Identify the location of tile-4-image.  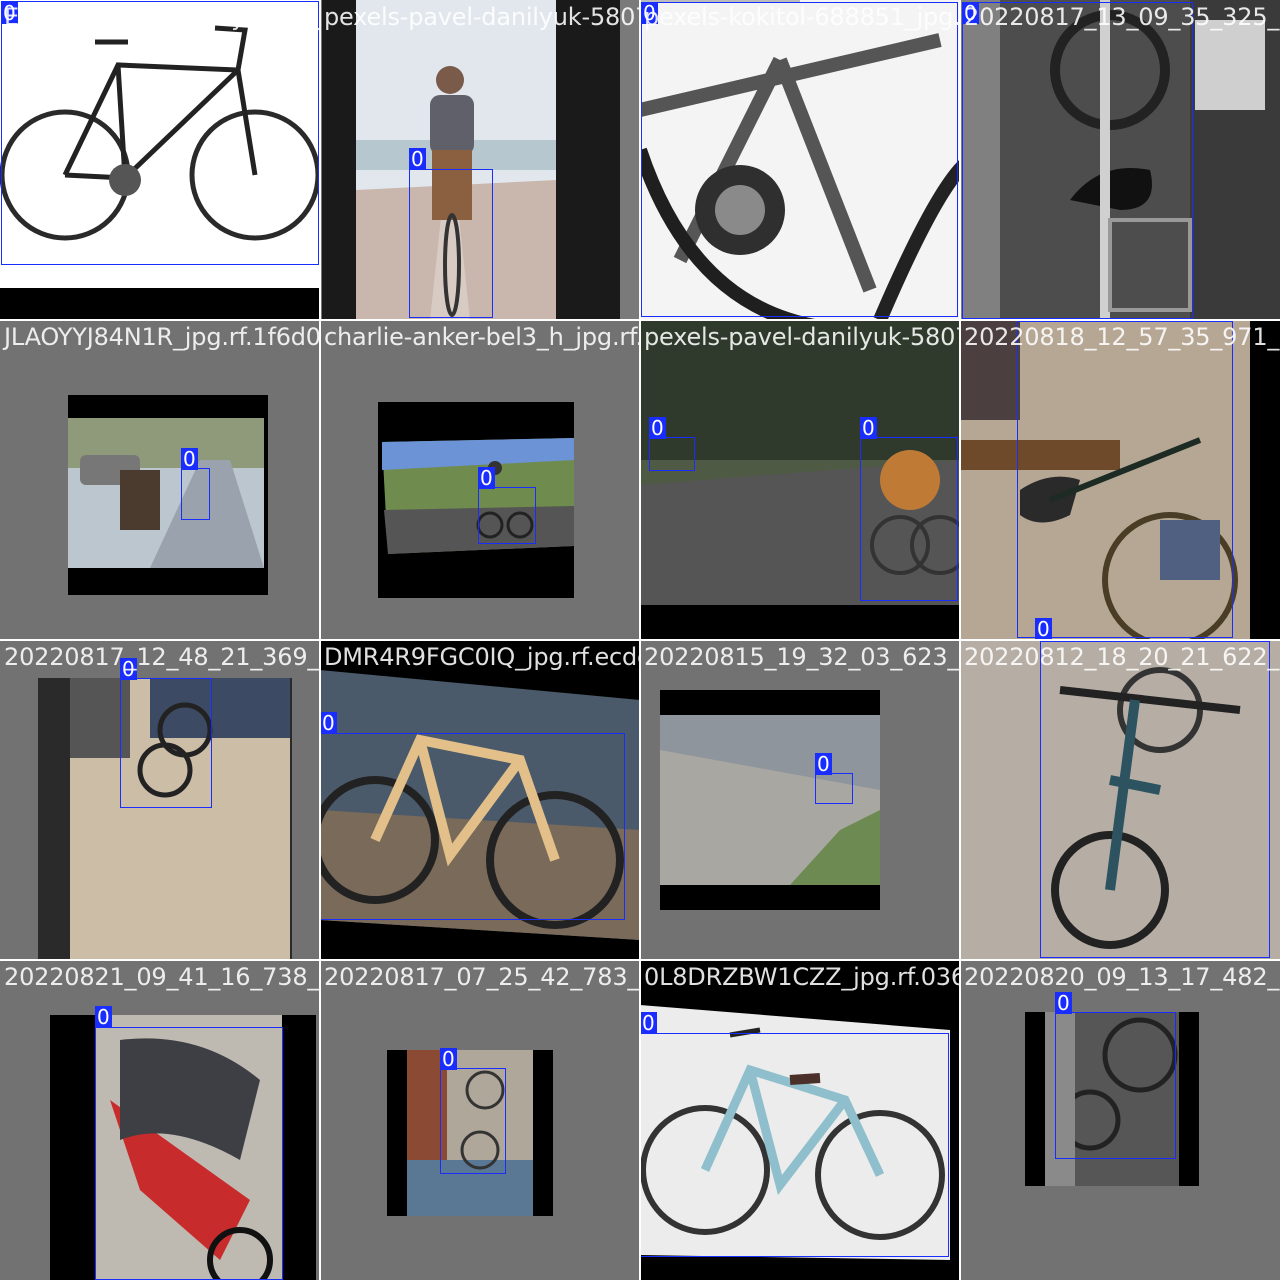
(1120, 160).